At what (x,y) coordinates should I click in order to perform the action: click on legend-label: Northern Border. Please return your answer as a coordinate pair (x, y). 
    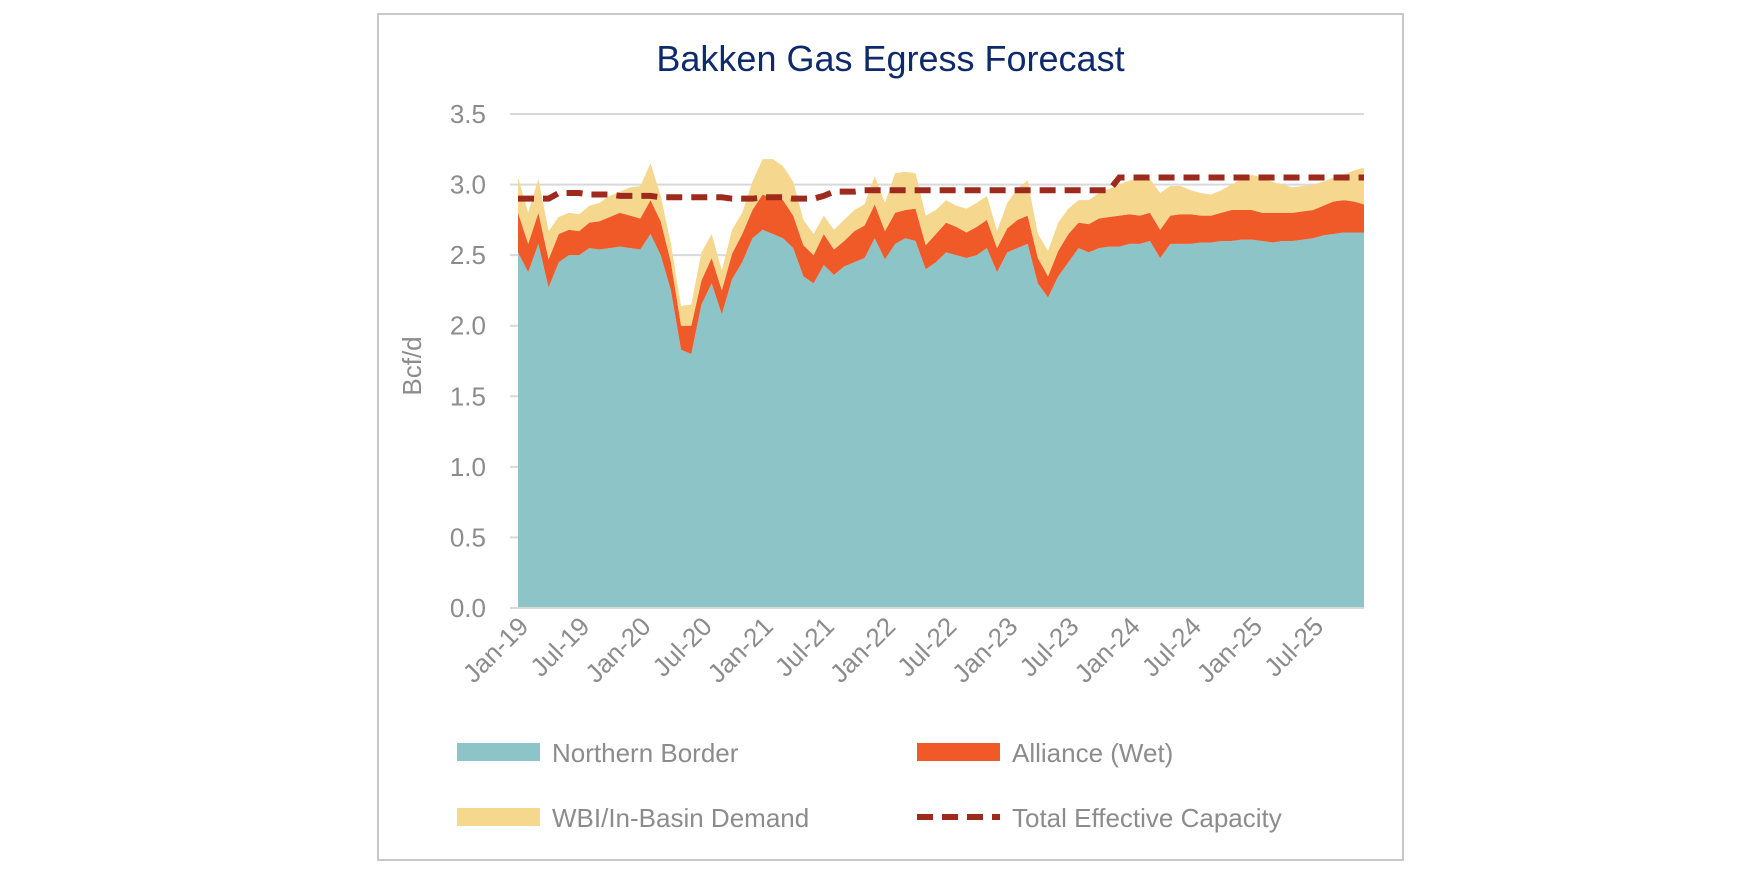
    Looking at the image, I should click on (645, 753).